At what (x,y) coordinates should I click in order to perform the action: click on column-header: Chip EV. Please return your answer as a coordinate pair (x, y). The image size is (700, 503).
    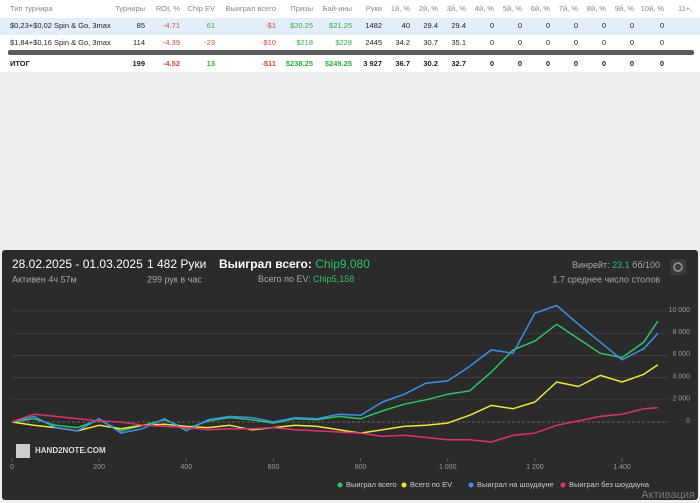
    Looking at the image, I should click on (201, 8).